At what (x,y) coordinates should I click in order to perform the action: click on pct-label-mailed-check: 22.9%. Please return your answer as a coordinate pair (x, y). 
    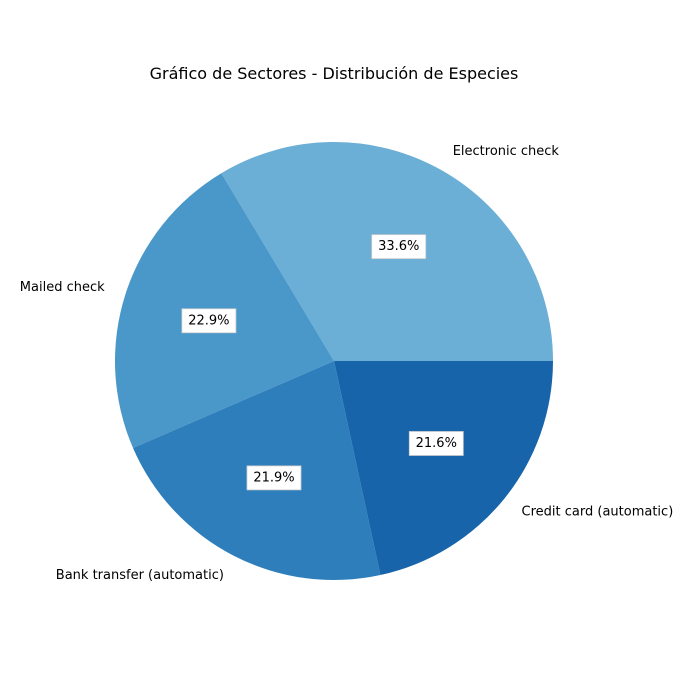
    Looking at the image, I should click on (209, 321).